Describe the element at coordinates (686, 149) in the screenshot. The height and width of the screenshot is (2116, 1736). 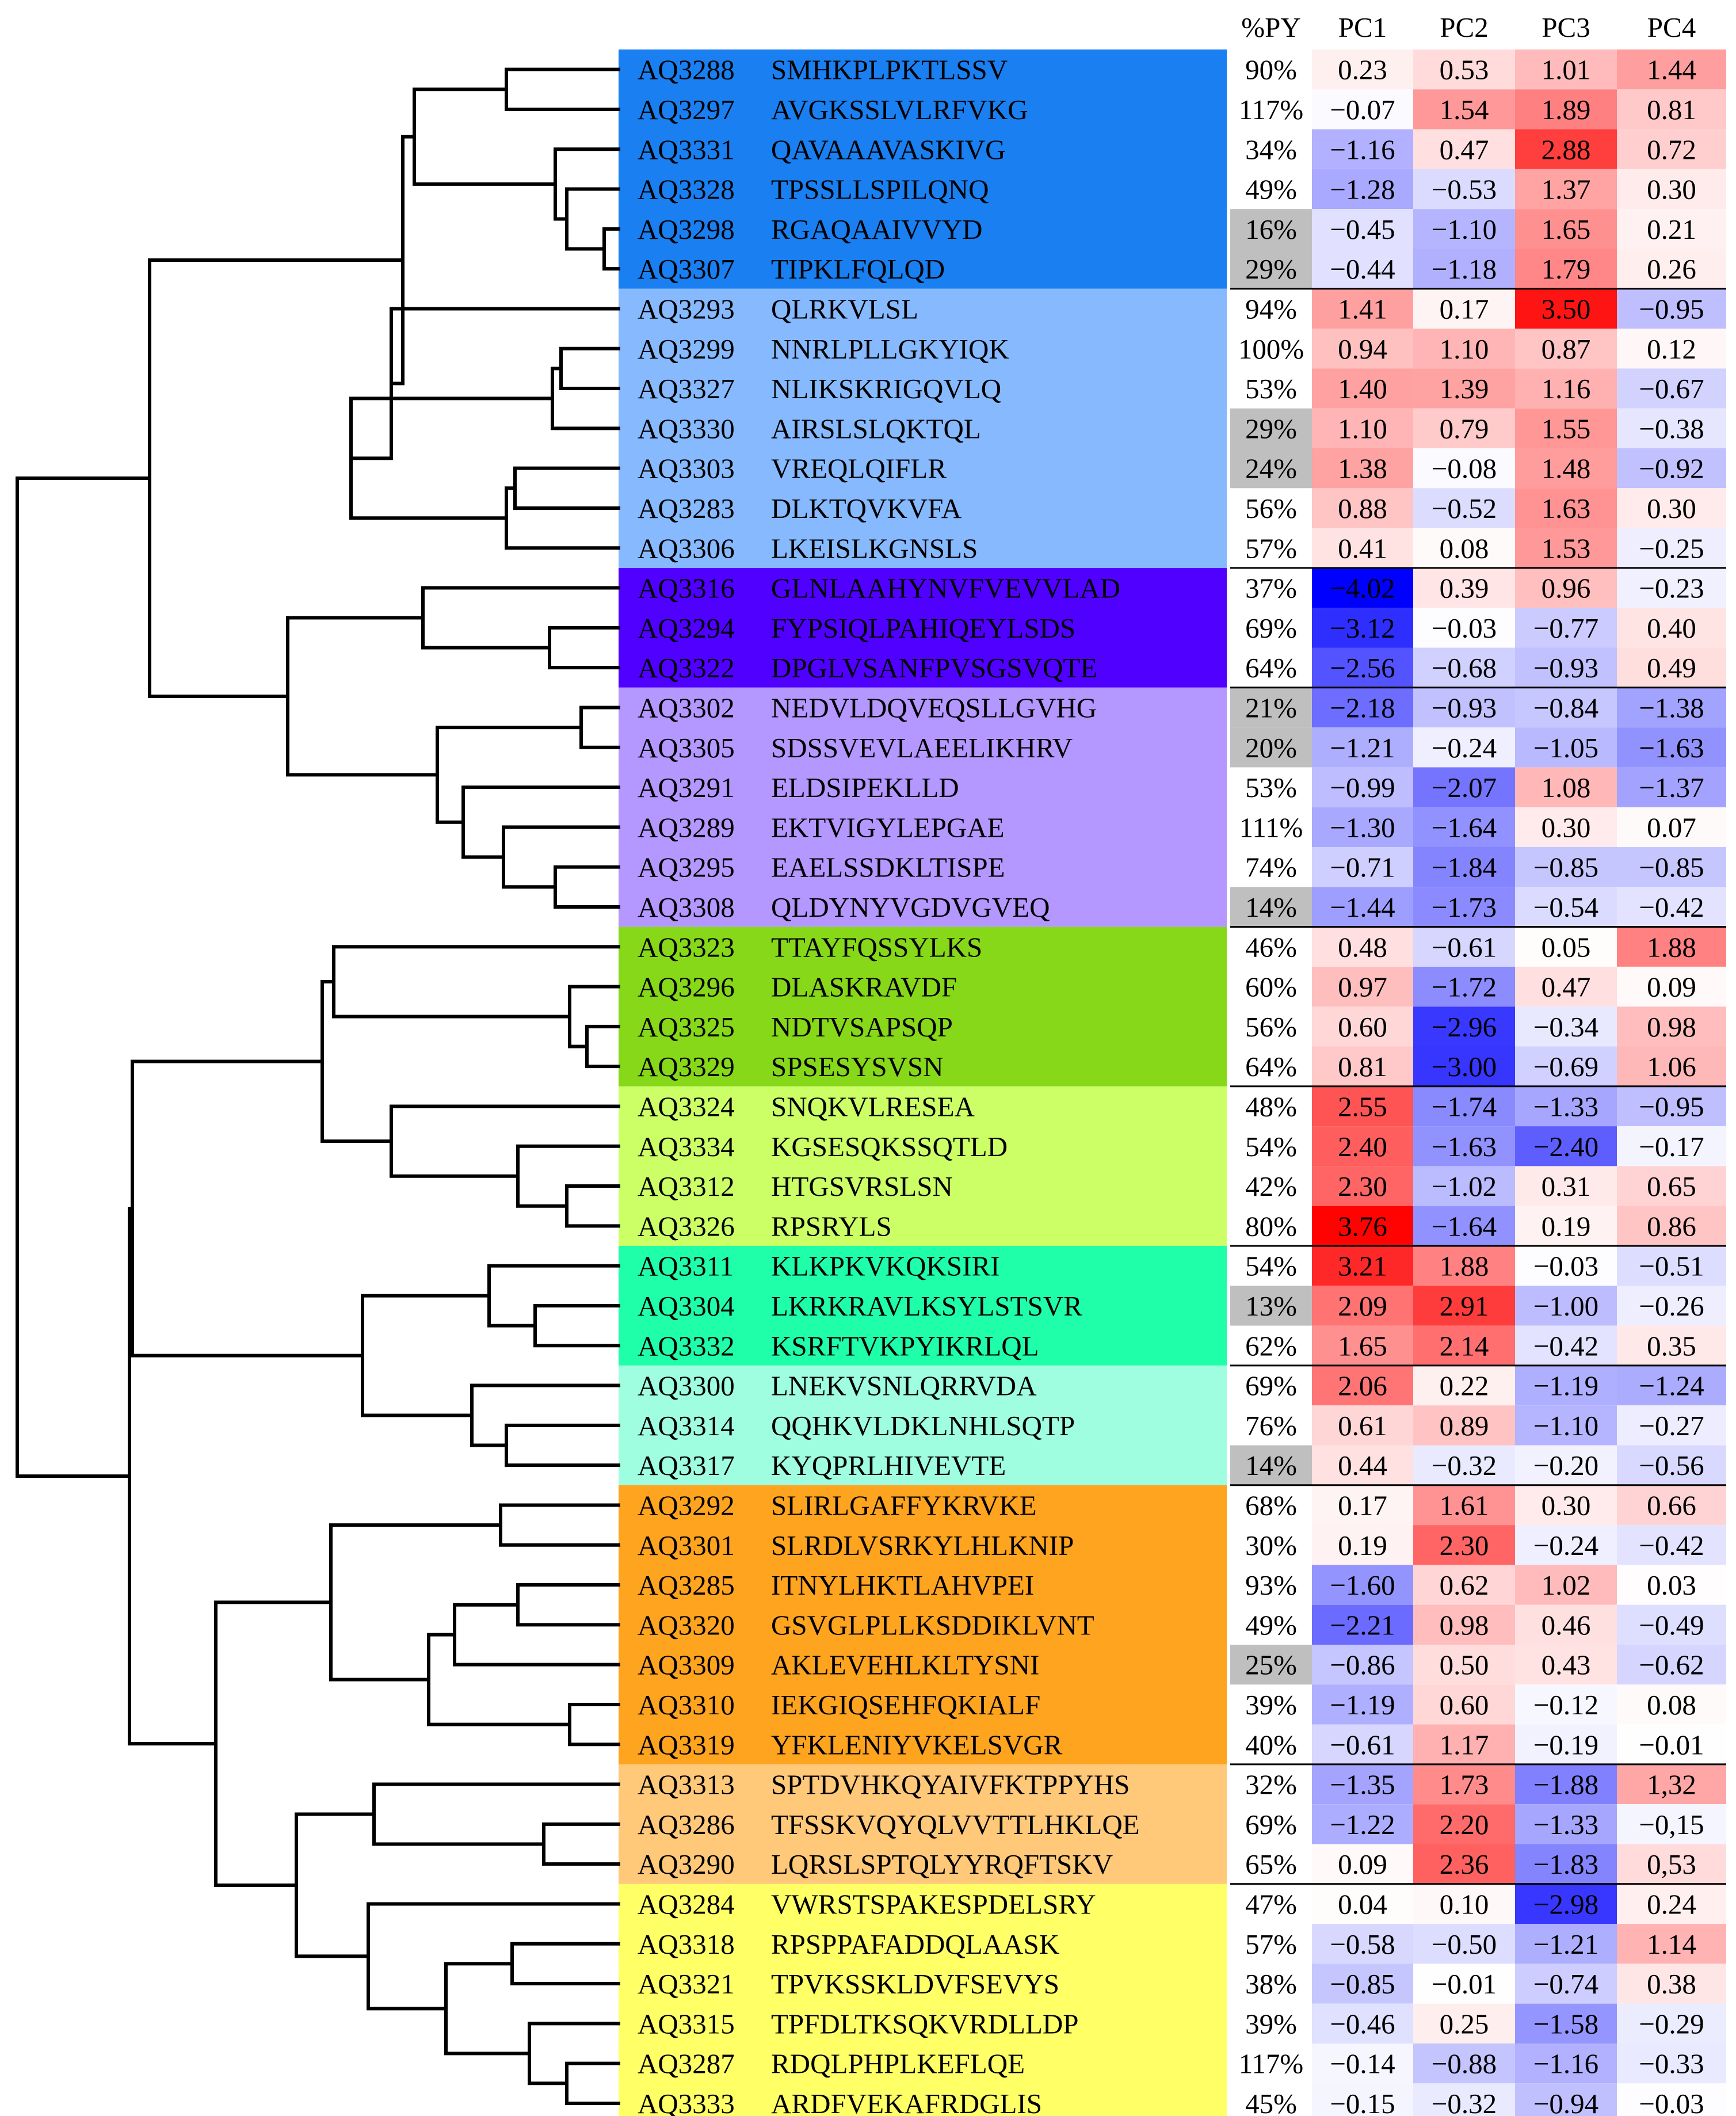
I see `row-id: AQ3331` at that location.